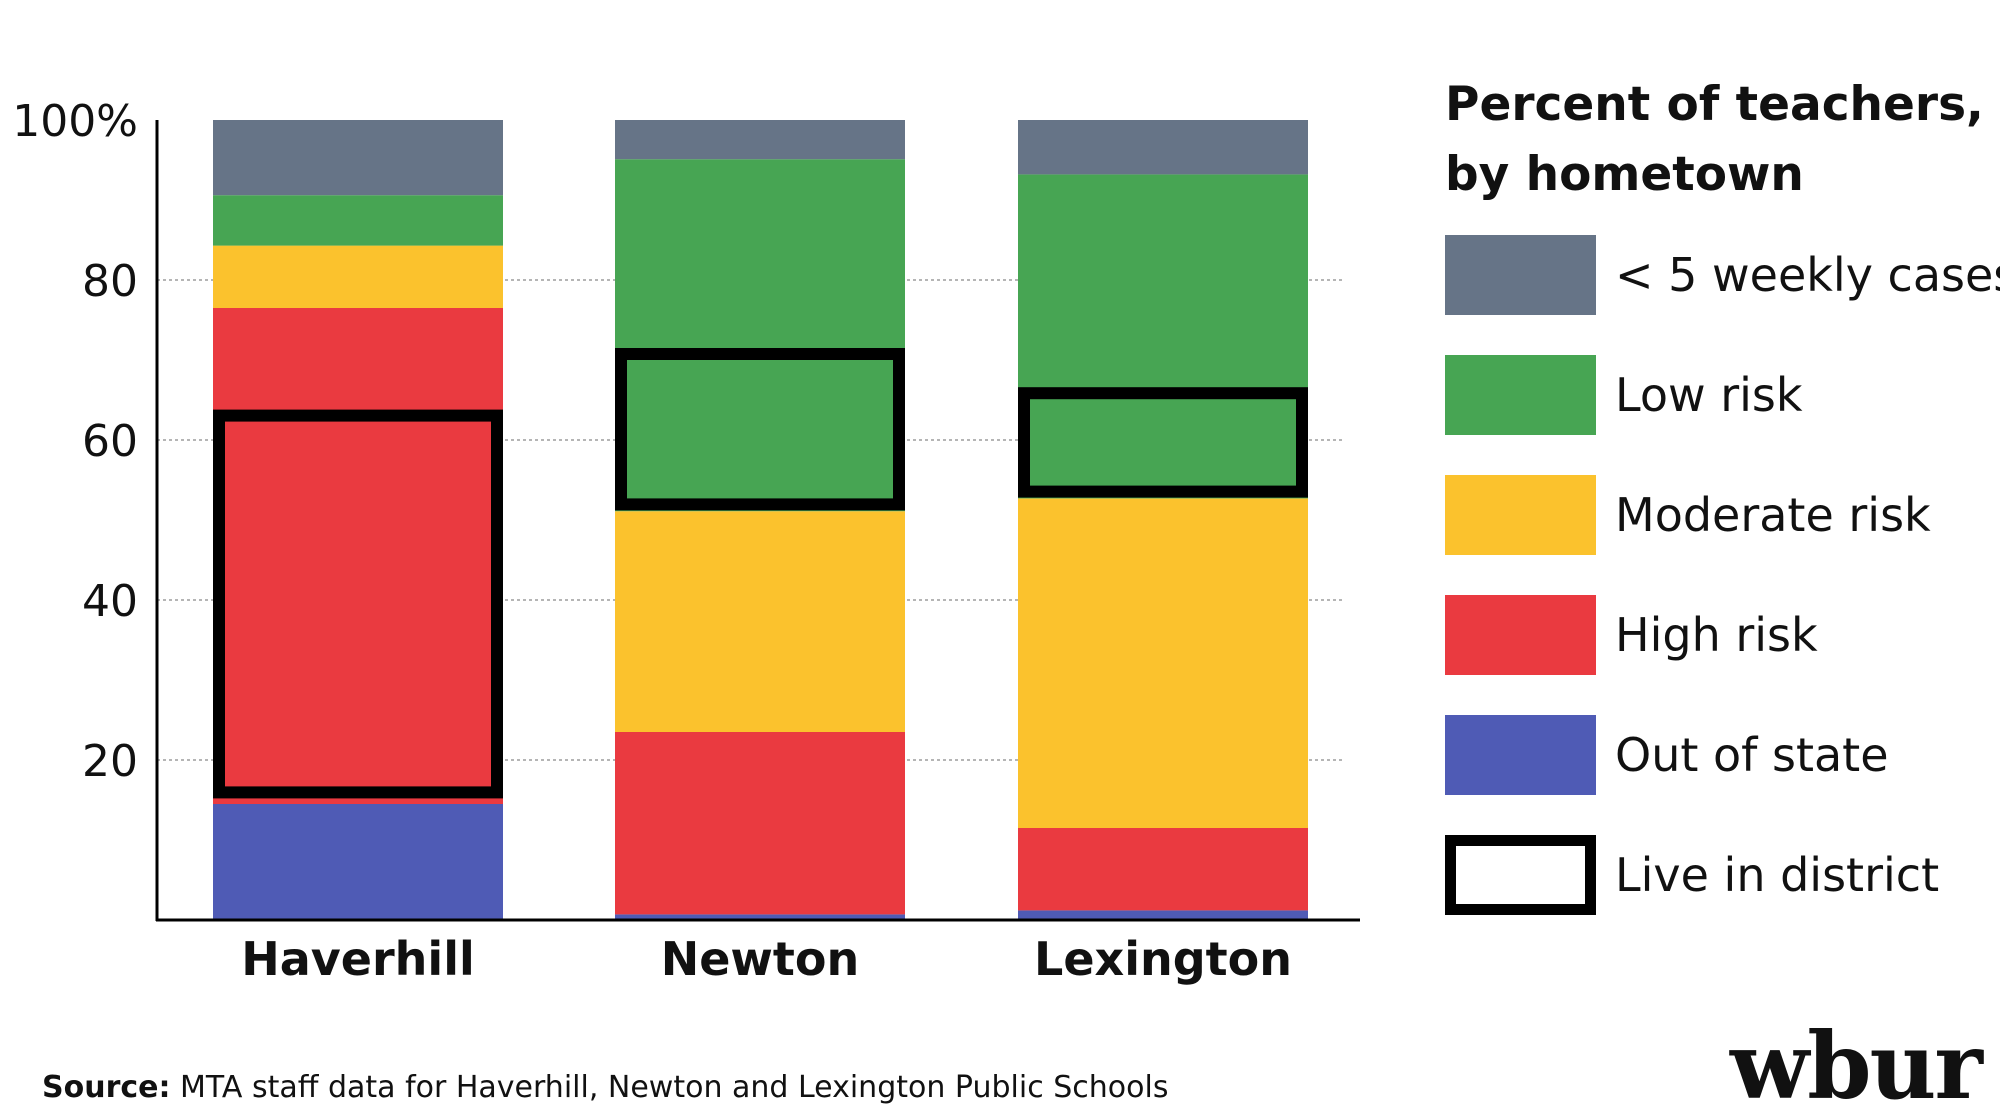 Image resolution: width=2000 pixels, height=1120 pixels. I want to click on legend-label: High risk, so click(1716, 635).